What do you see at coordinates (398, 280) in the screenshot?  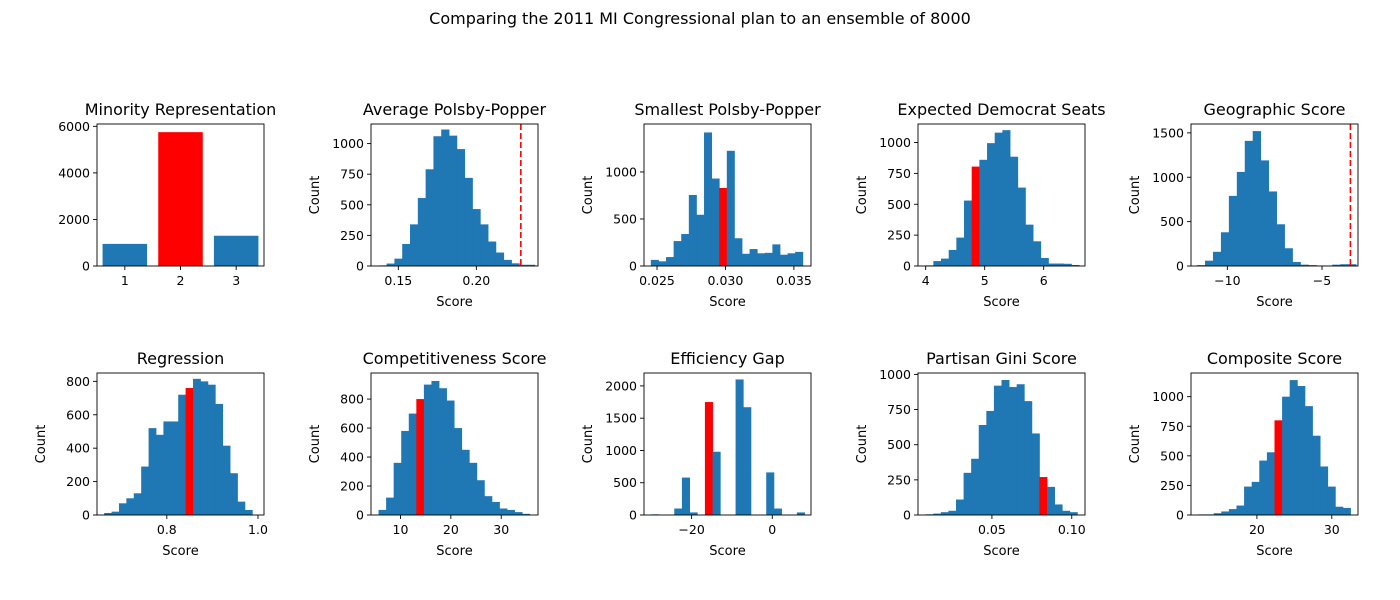 I see `x-tick-label: 0.15` at bounding box center [398, 280].